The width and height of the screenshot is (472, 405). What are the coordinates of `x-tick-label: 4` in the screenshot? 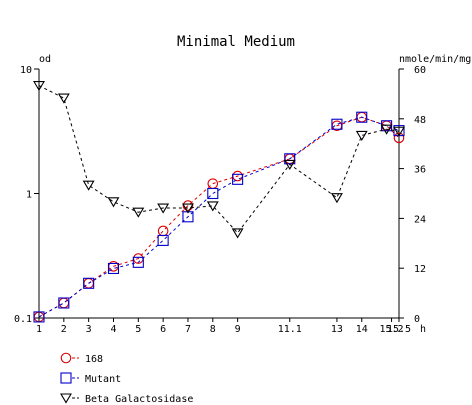 It's located at (113, 329).